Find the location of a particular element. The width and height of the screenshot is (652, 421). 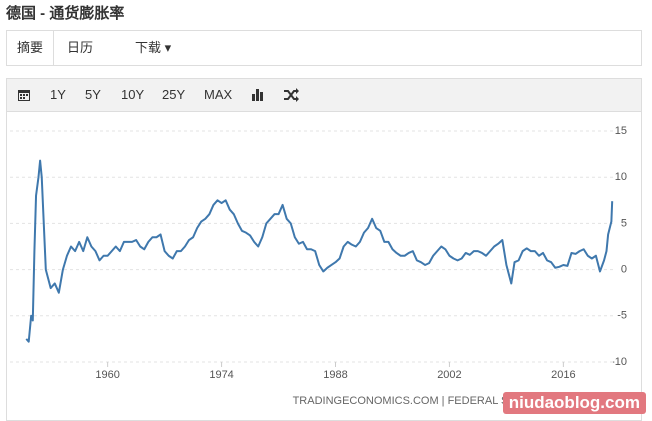

y-tick-label: -10 is located at coordinates (619, 362).